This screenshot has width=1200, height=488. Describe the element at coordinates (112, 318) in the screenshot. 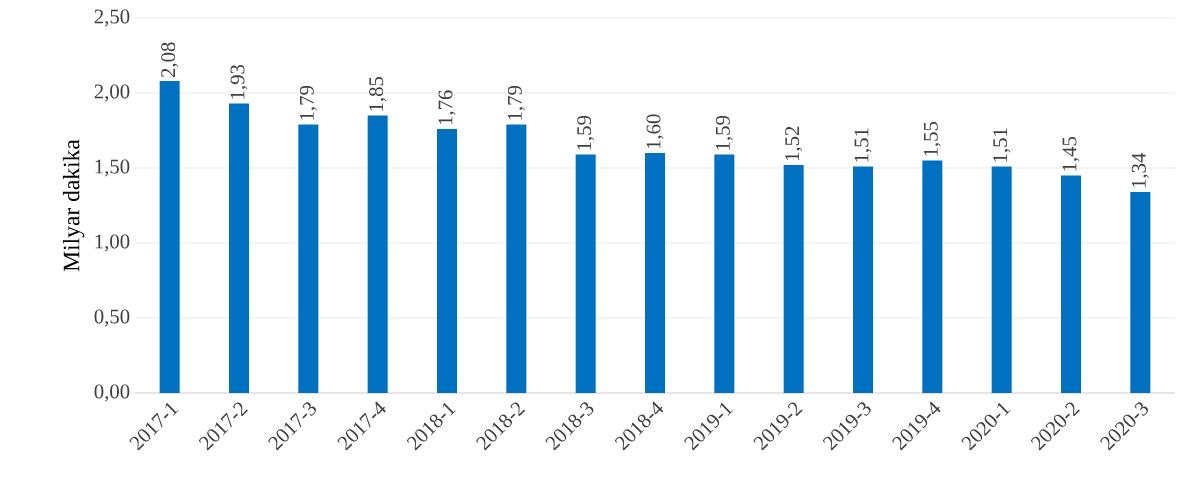

I see `y-tick-label: 0,50` at that location.